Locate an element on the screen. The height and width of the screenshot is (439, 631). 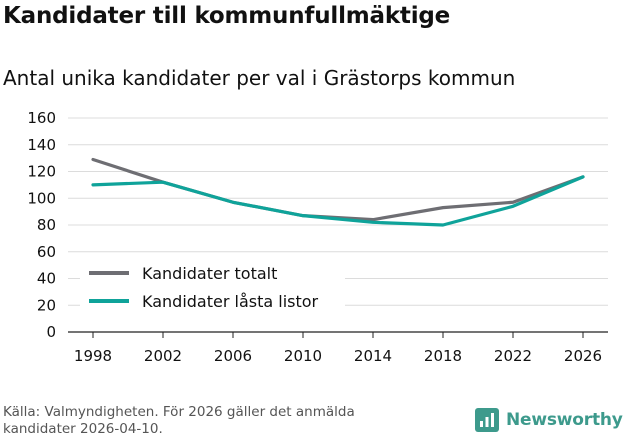
y-tick-label: 140 is located at coordinates (41, 145).